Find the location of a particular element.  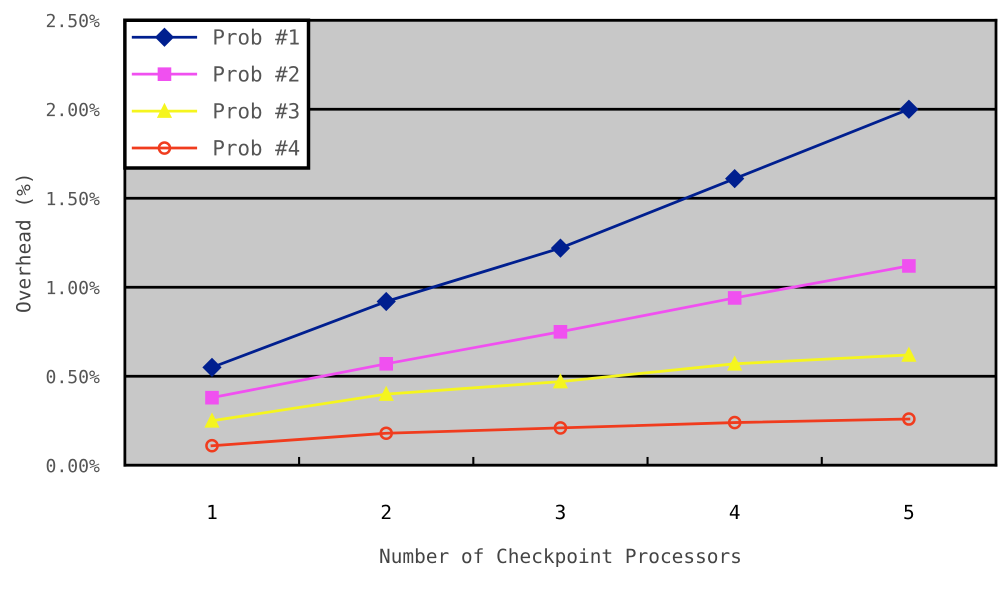

y-tick-label: 1.50% is located at coordinates (74, 199).